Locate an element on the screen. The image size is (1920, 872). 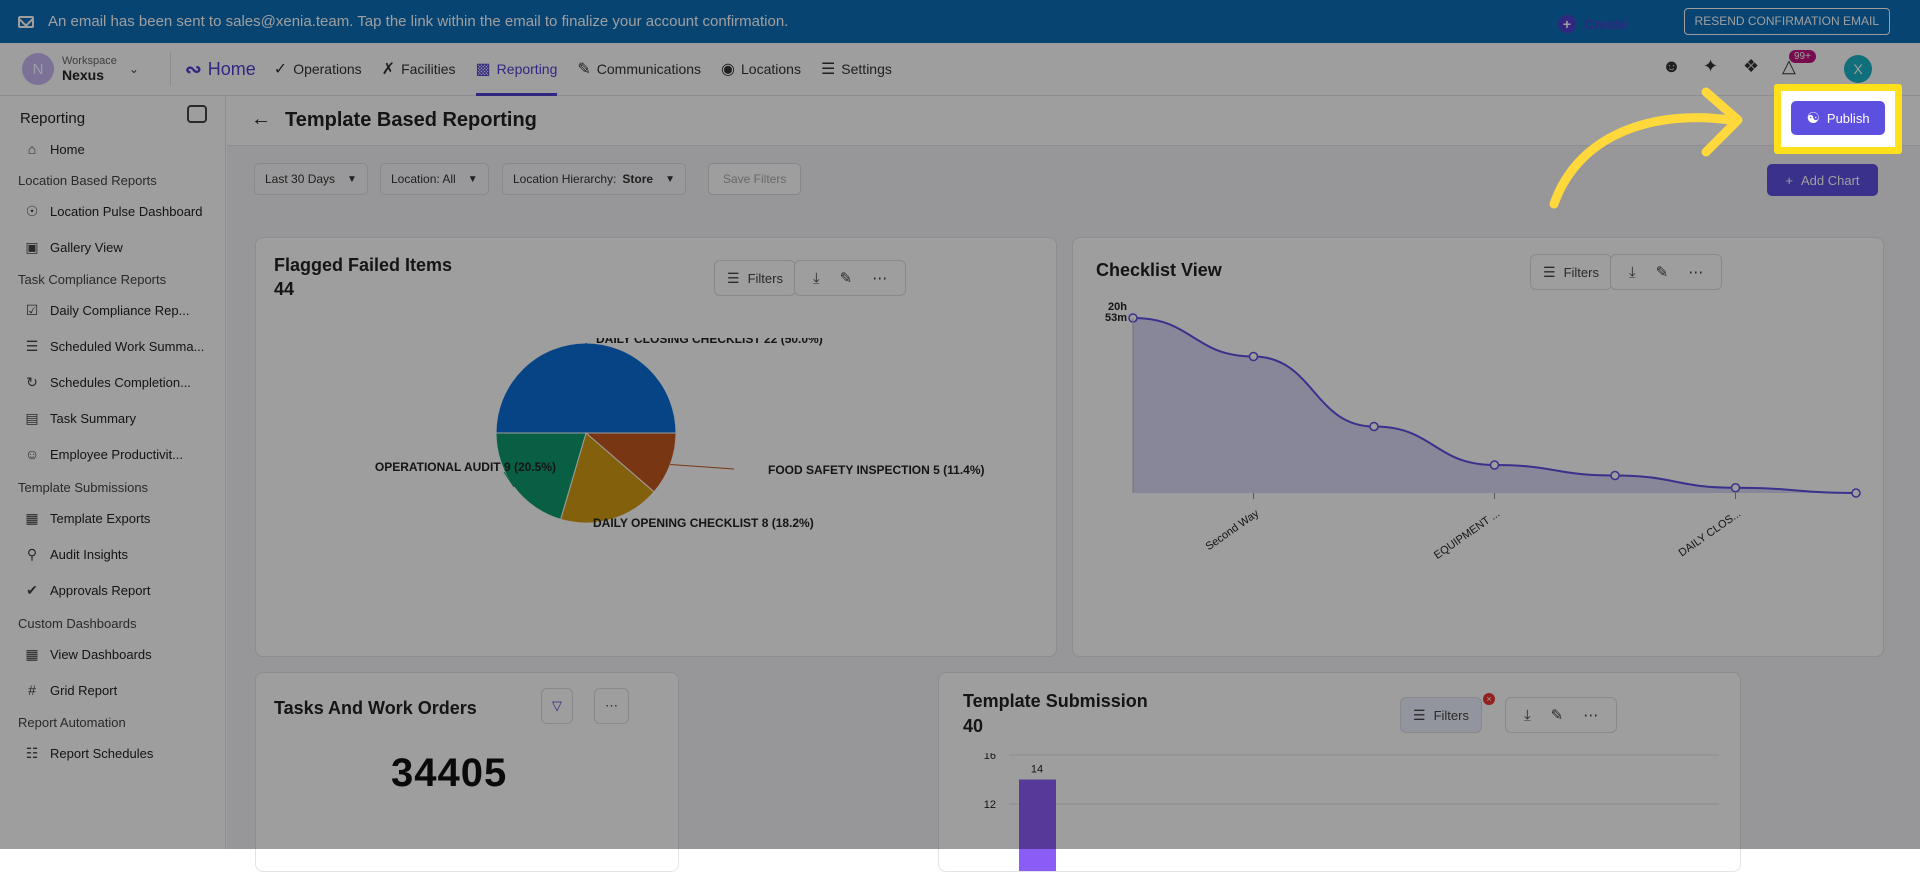
globe-icon: ☯ is located at coordinates (1812, 118).